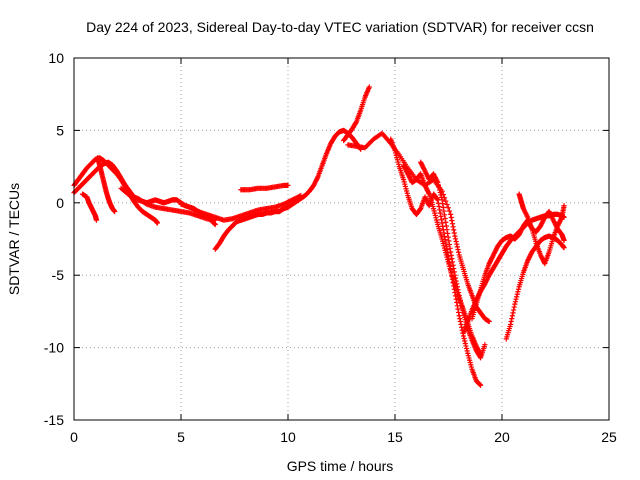 The image size is (640, 480). I want to click on y-tick-label: 10, so click(56, 58).